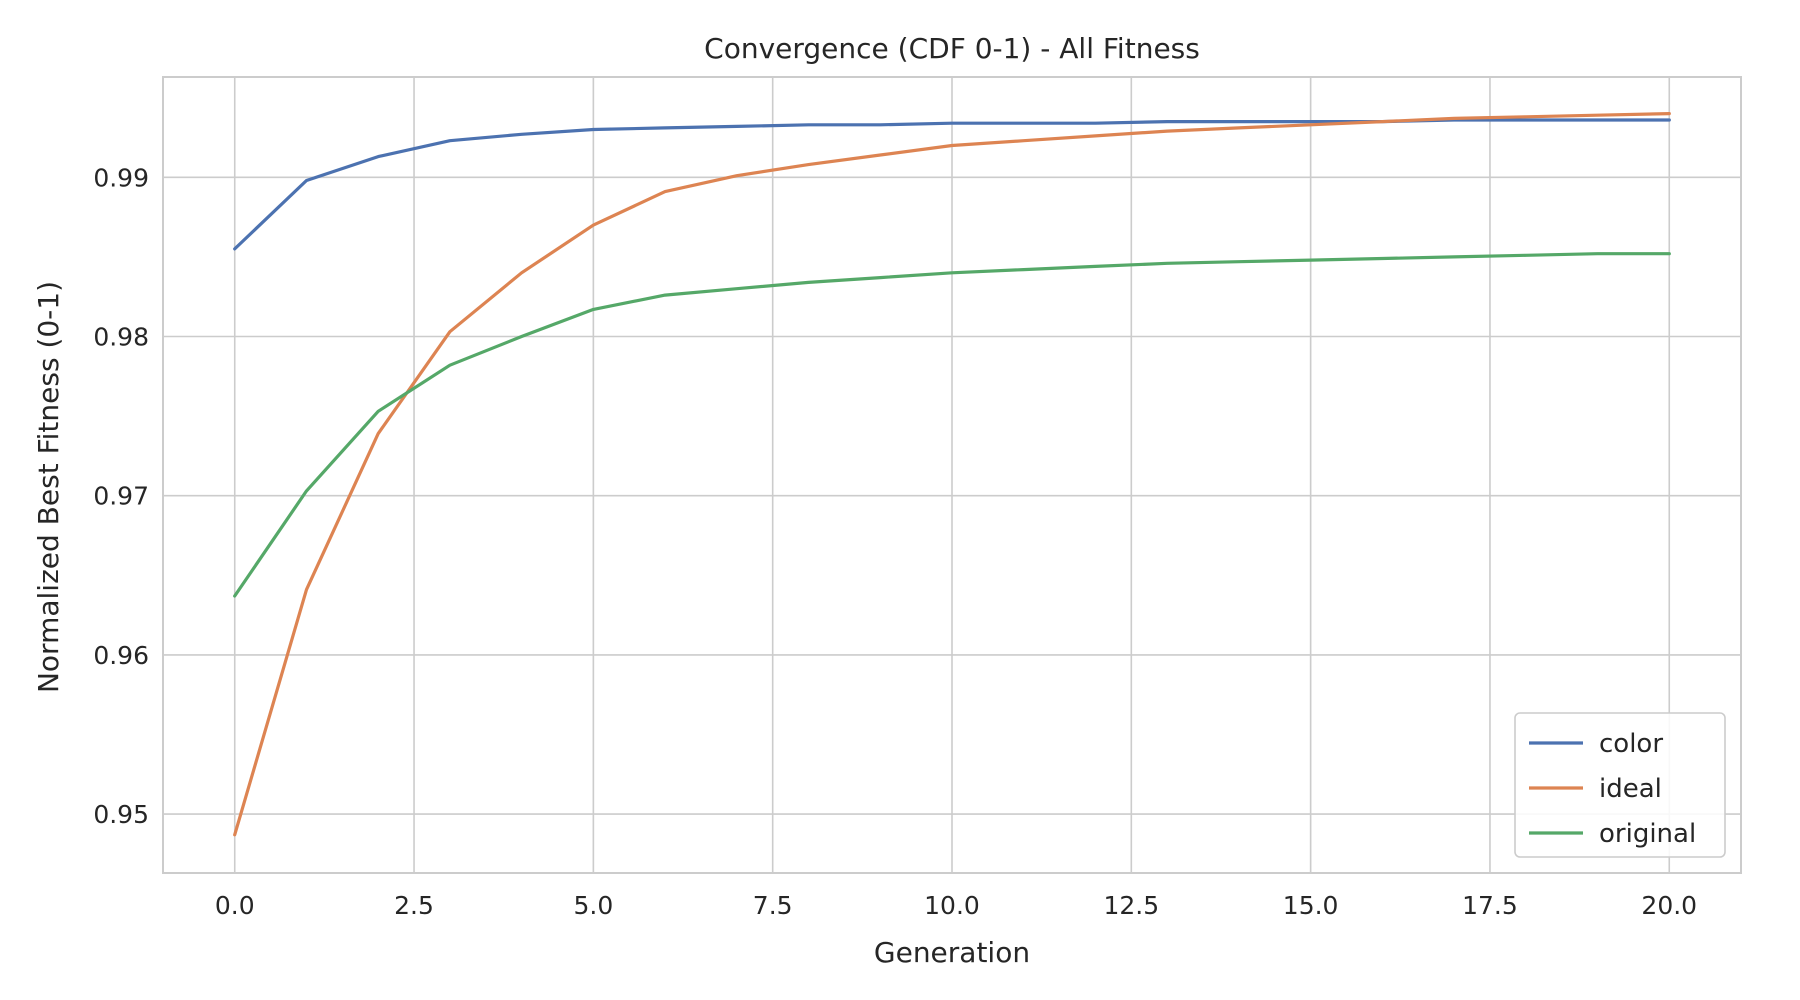 This screenshot has height=1000, width=1800. I want to click on y-tick-labels: 0.95 0.96 0.97 0.98 0.99, so click(121, 496).